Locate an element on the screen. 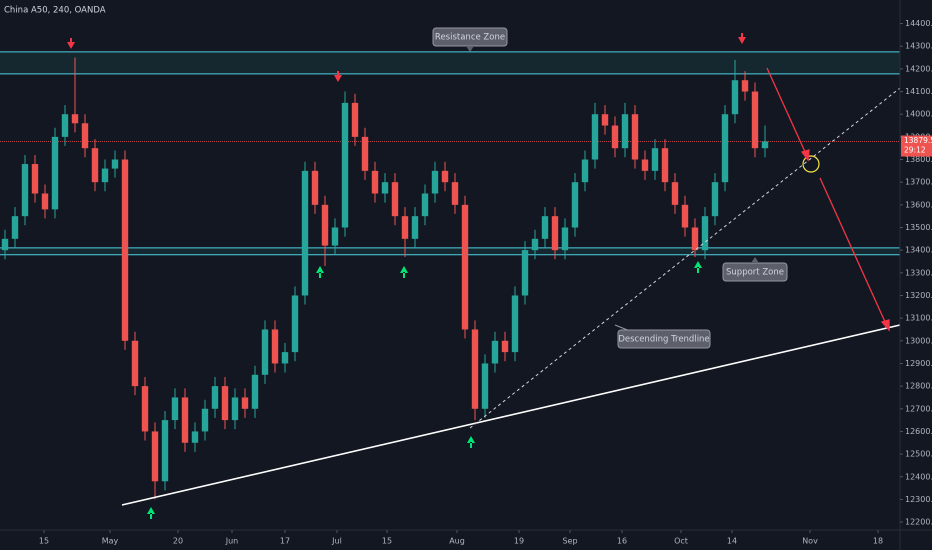 The image size is (932, 550). y-tick-label: 13100.0 is located at coordinates (918, 318).